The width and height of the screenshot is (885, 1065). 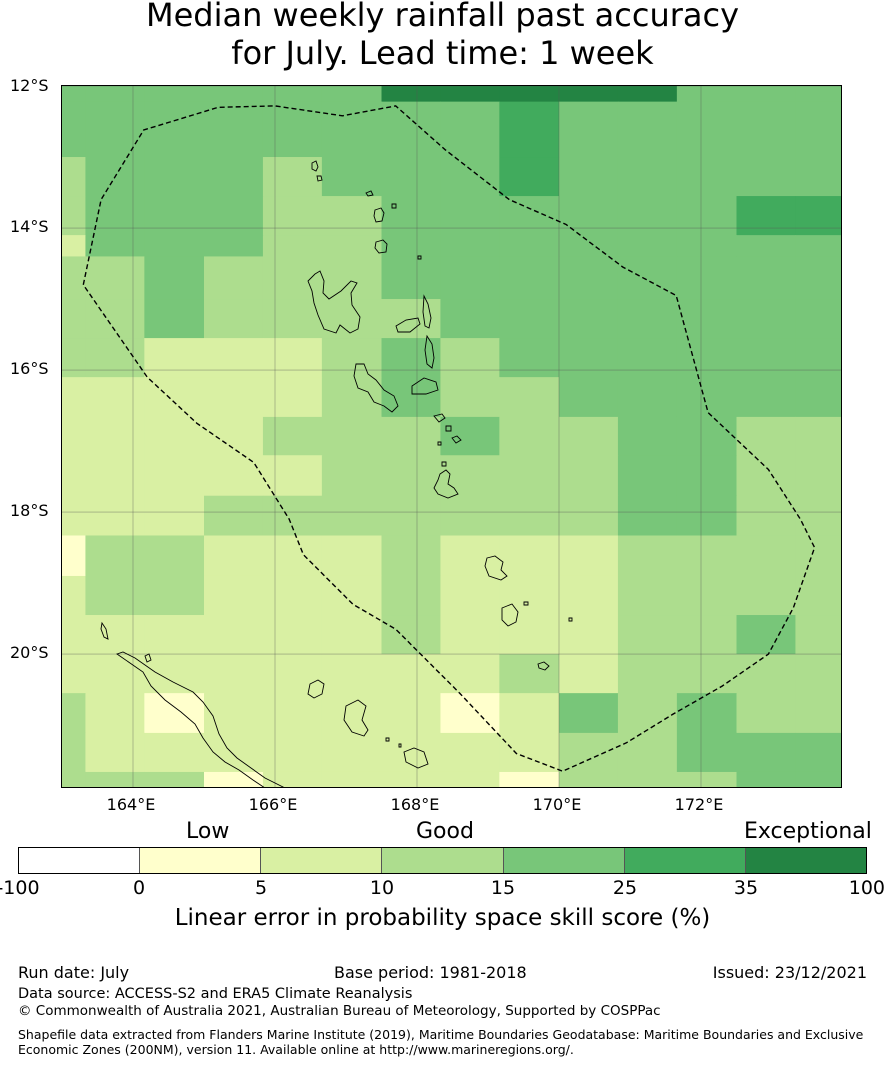 What do you see at coordinates (746, 888) in the screenshot?
I see `colorbar-tick: 35` at bounding box center [746, 888].